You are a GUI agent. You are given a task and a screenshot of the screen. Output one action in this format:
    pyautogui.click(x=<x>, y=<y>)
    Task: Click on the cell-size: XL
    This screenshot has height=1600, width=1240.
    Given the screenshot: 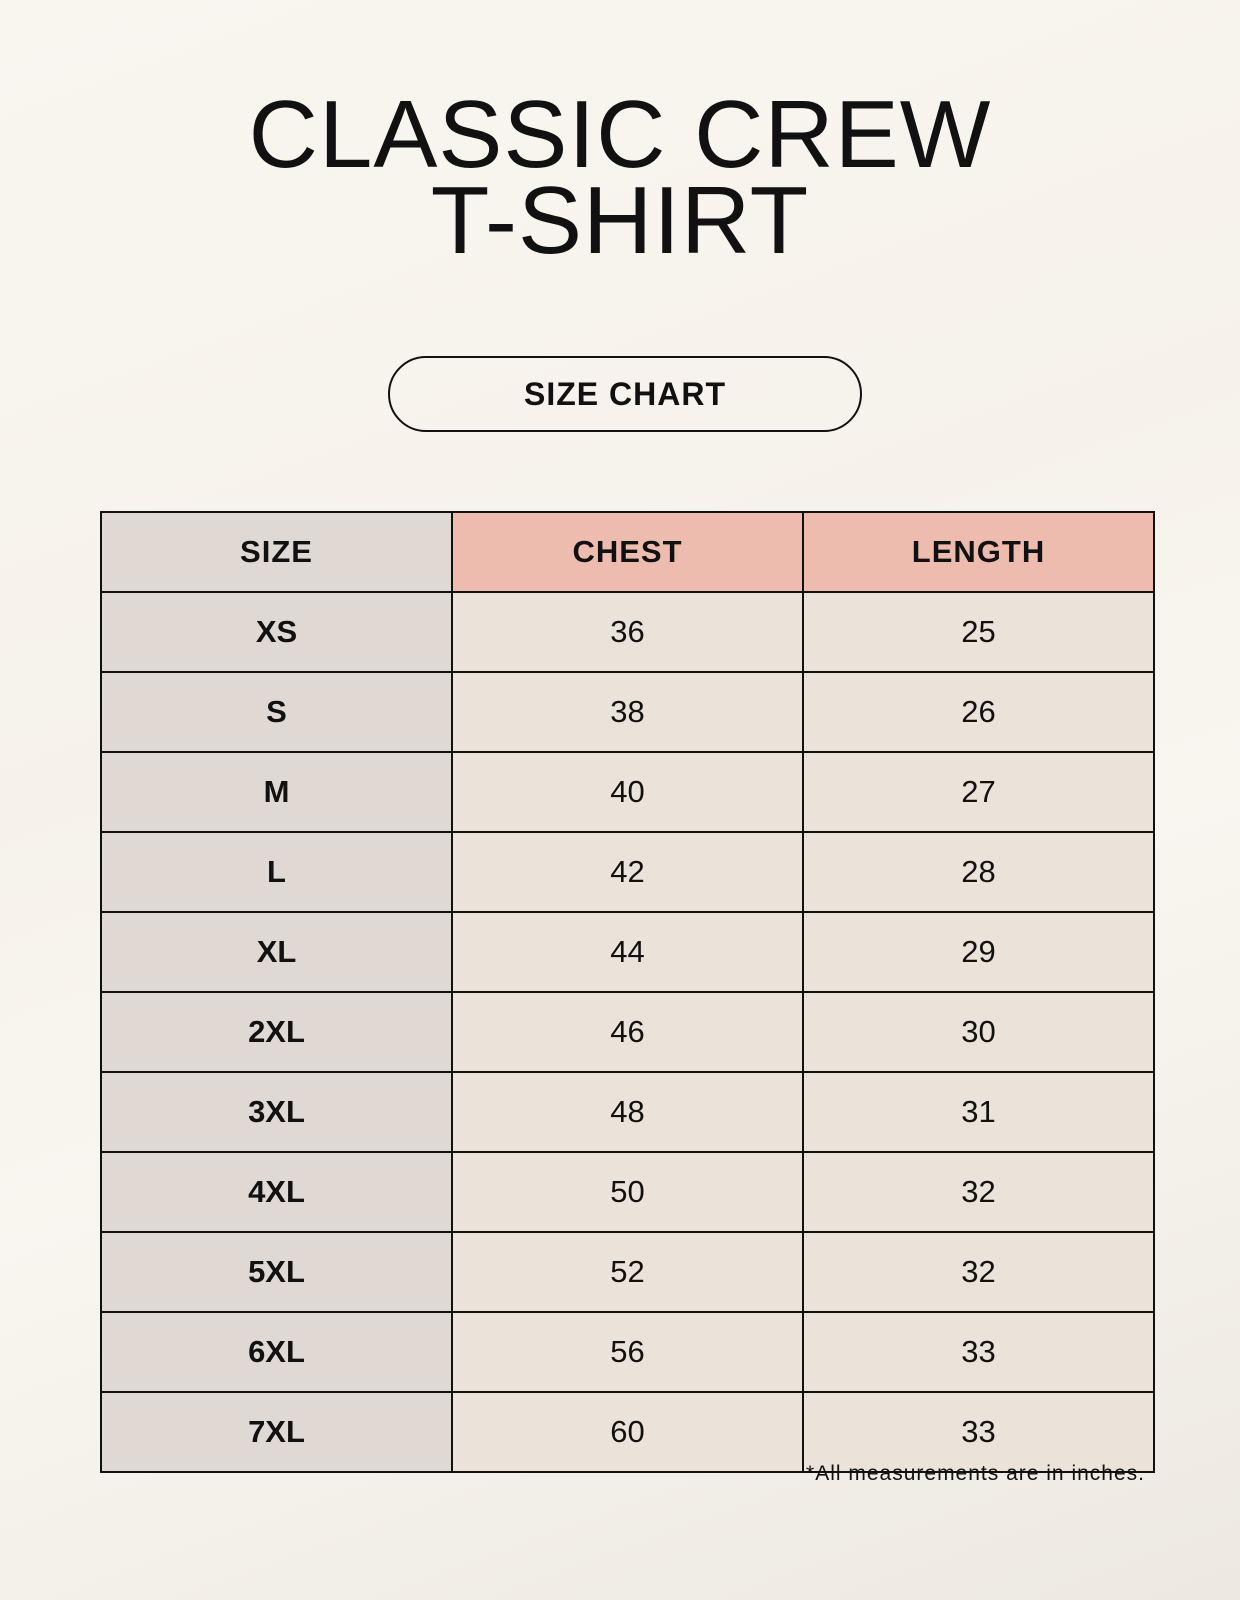 What is the action you would take?
    pyautogui.click(x=276, y=952)
    